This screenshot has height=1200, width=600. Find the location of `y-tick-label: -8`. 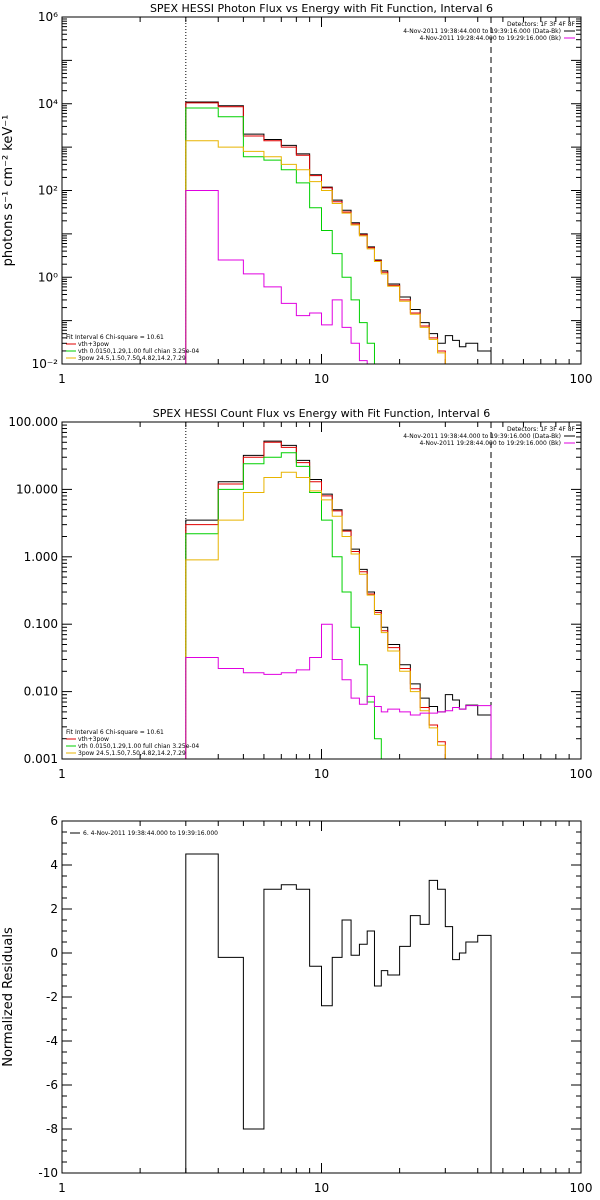

y-tick-label: -8 is located at coordinates (52, 1129).